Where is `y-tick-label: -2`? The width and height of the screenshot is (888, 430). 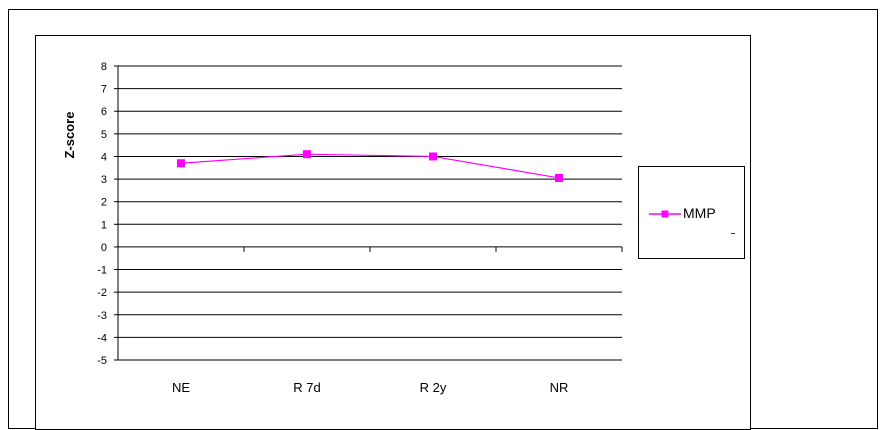
y-tick-label: -2 is located at coordinates (102, 293).